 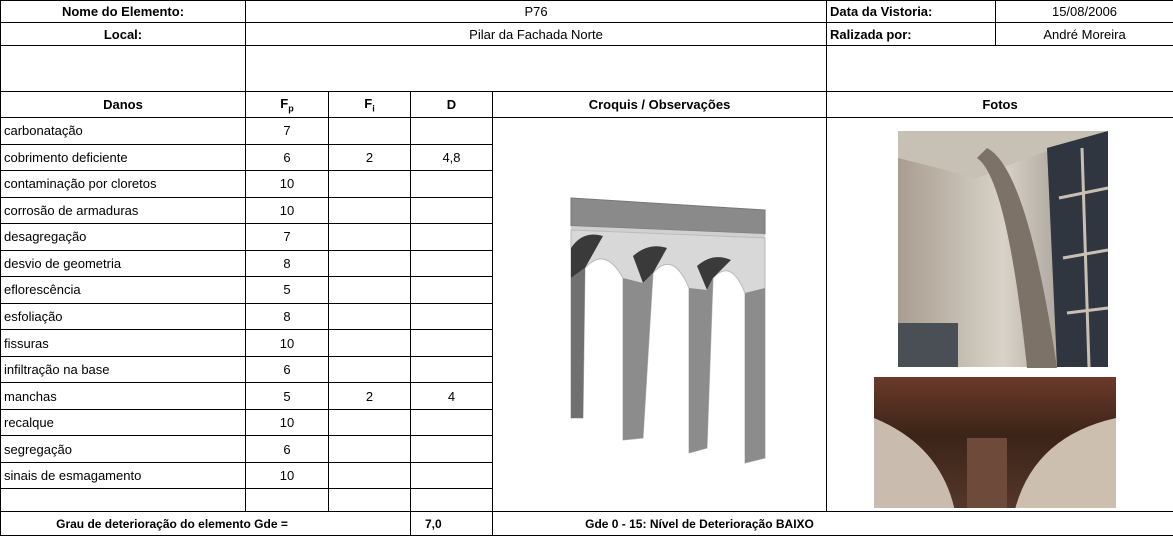 I want to click on value: Pilar da Fachada Norte, so click(x=536, y=34).